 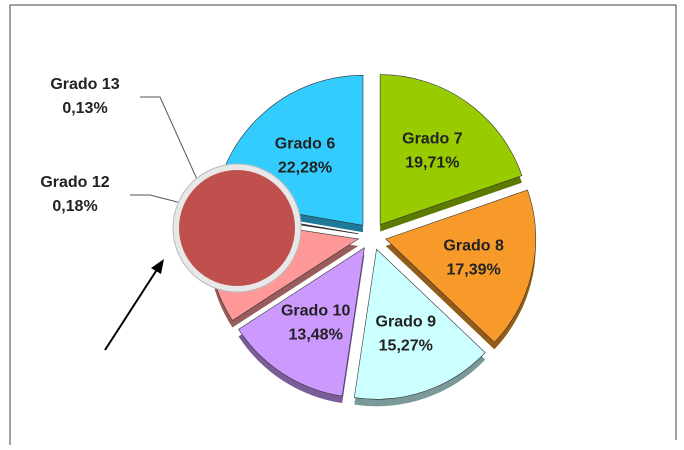 I want to click on slice-value-label: 0,18%, so click(x=74, y=206).